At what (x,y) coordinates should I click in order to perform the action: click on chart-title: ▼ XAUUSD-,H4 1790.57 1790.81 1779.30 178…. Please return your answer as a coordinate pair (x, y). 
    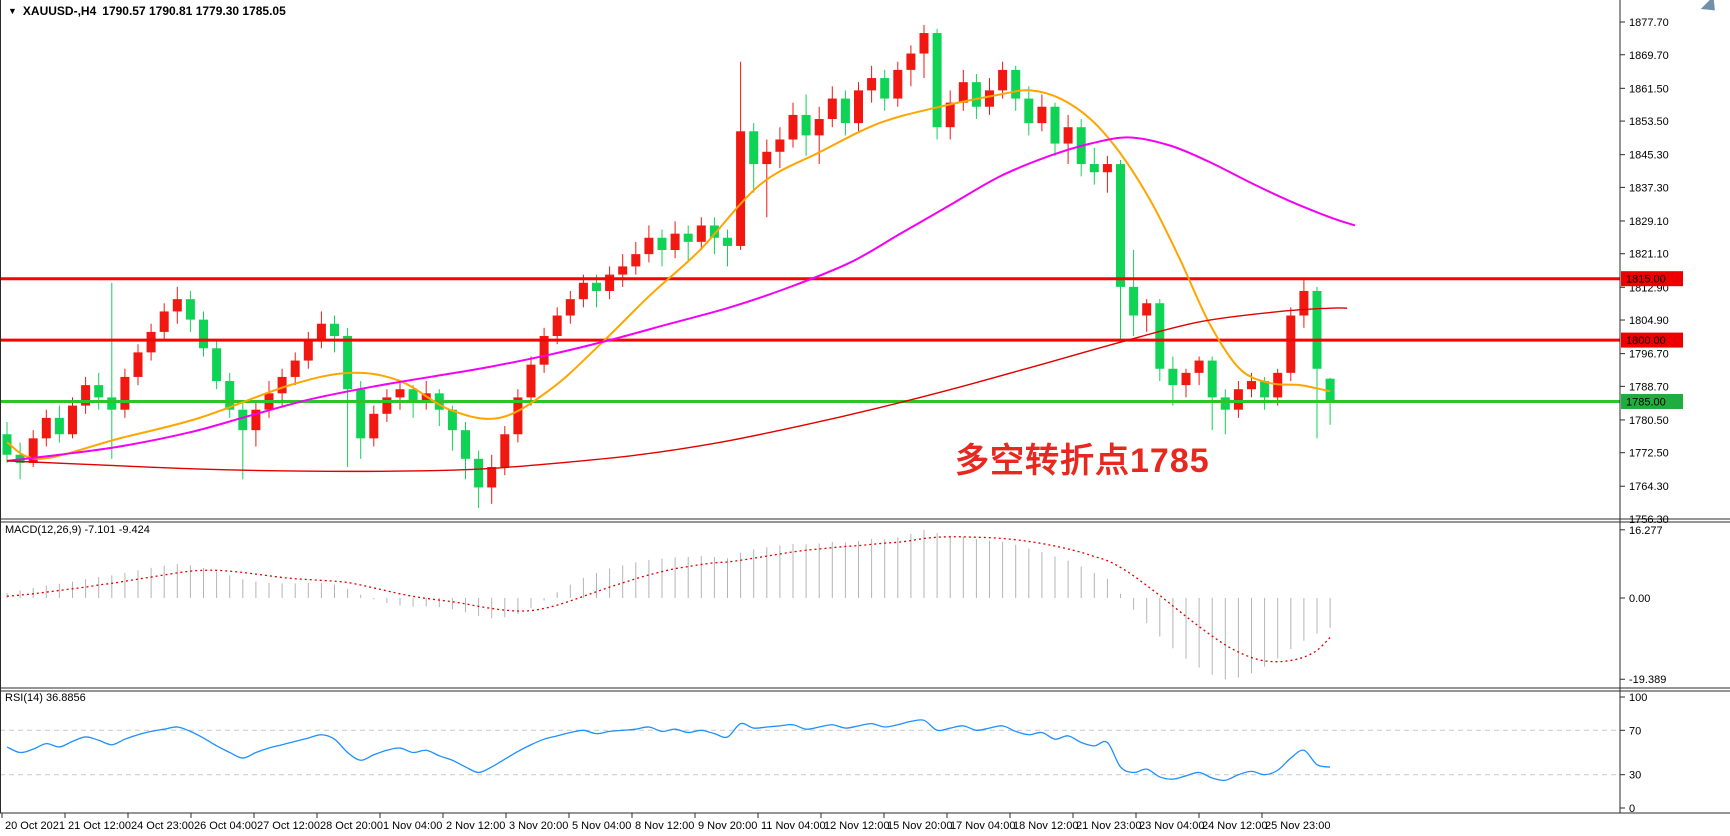
    Looking at the image, I should click on (147, 11).